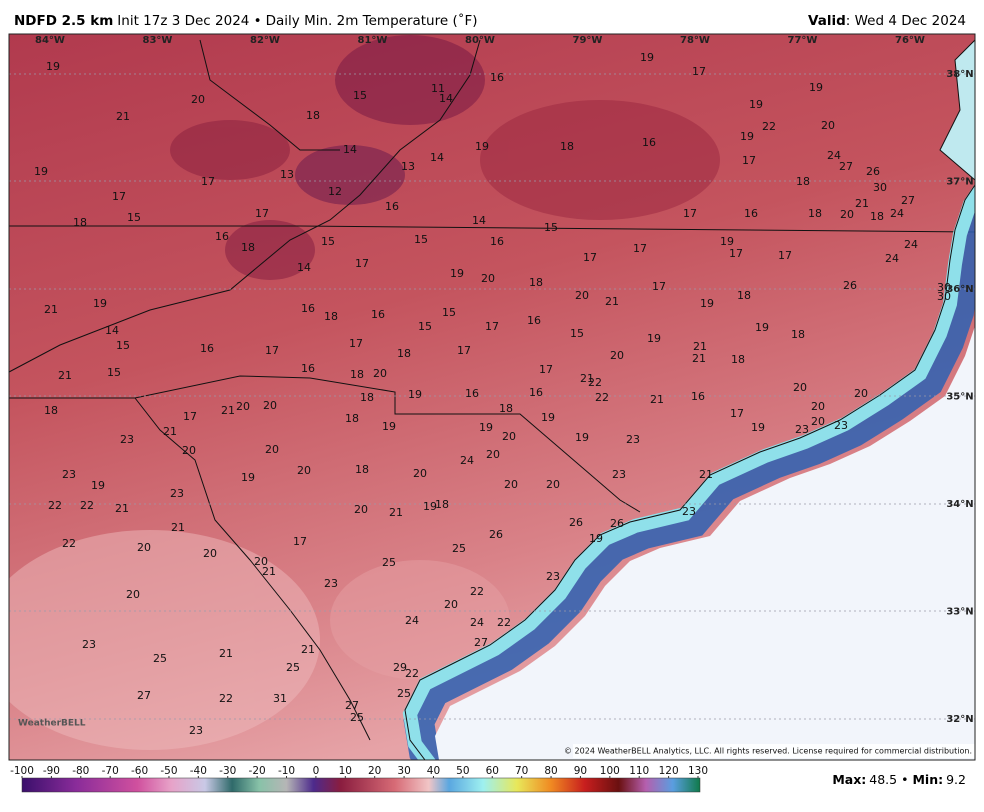 This screenshot has width=984, height=812. Describe the element at coordinates (345, 771) in the screenshot. I see `colorbar-tick-label: 10` at that location.